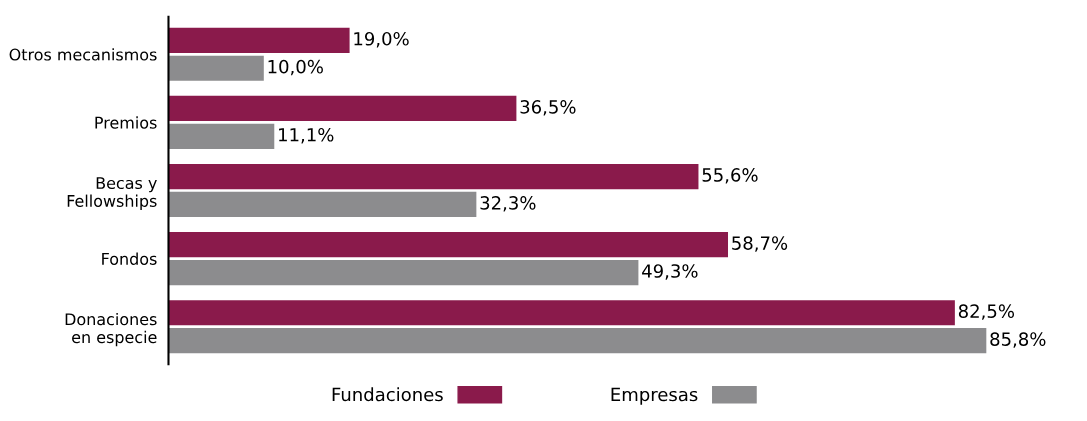  What do you see at coordinates (1018, 340) in the screenshot?
I see `data-label: 85,8%` at bounding box center [1018, 340].